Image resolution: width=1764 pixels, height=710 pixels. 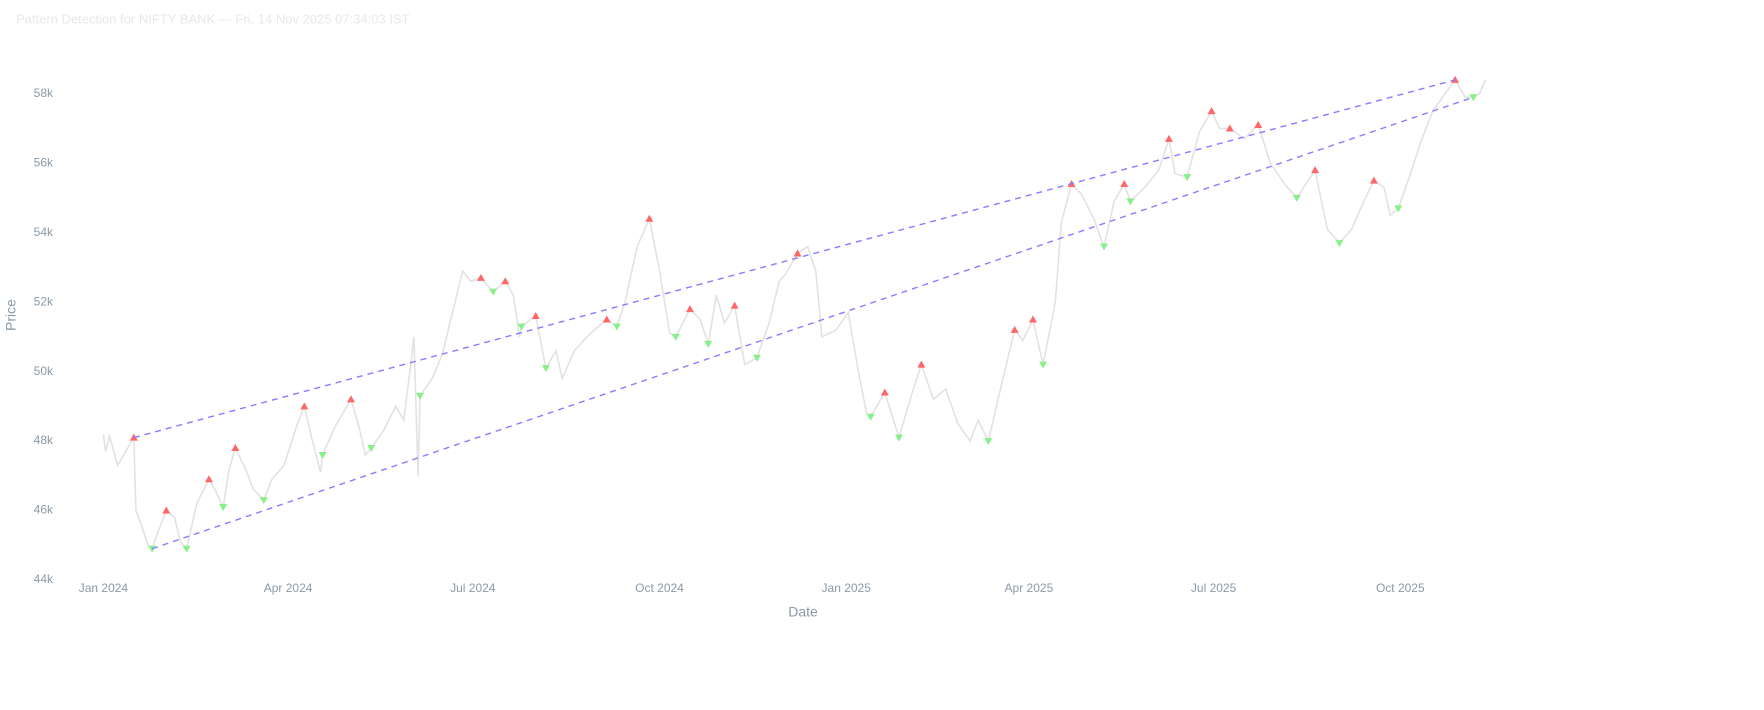 I want to click on y-axis-title: Price, so click(x=11, y=315).